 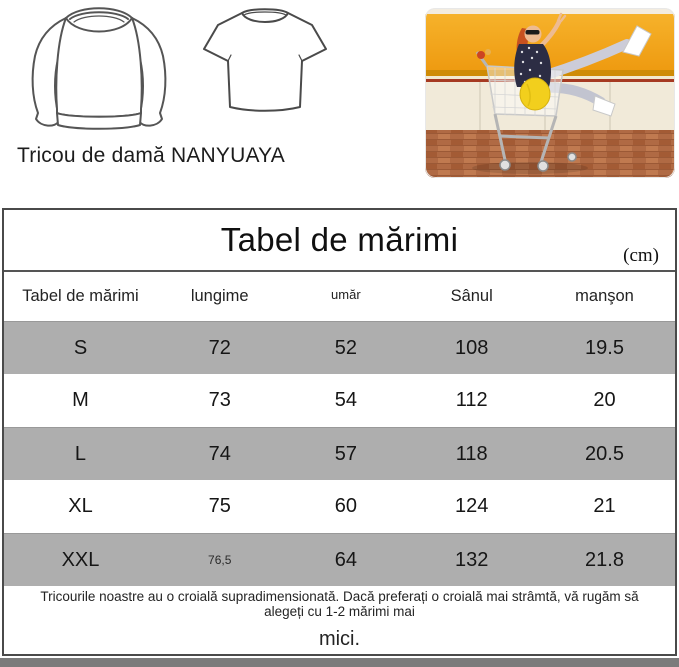 I want to click on size-table-title-row: Tabel de mărimi (cm), so click(x=339, y=241).